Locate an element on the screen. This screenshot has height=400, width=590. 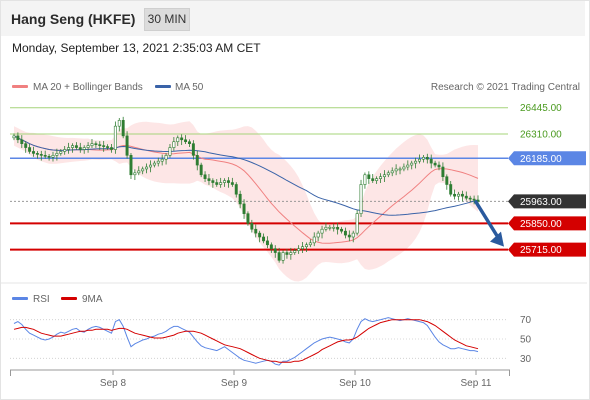
instrument-title: Hang Seng (HKFE) is located at coordinates (73, 19).